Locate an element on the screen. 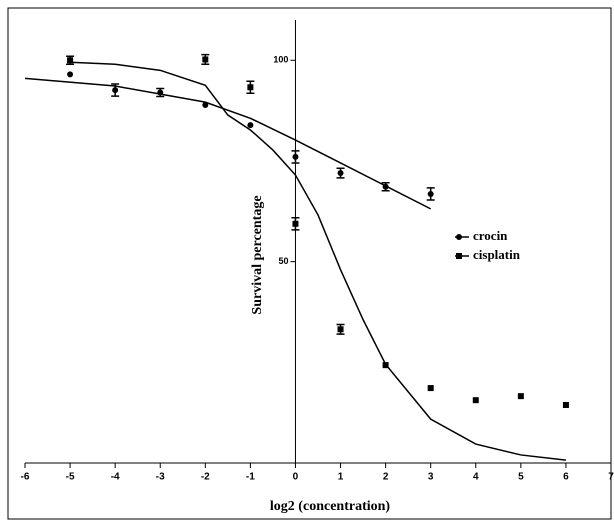 This screenshot has width=614, height=522. x-tick-label: 4 is located at coordinates (476, 477).